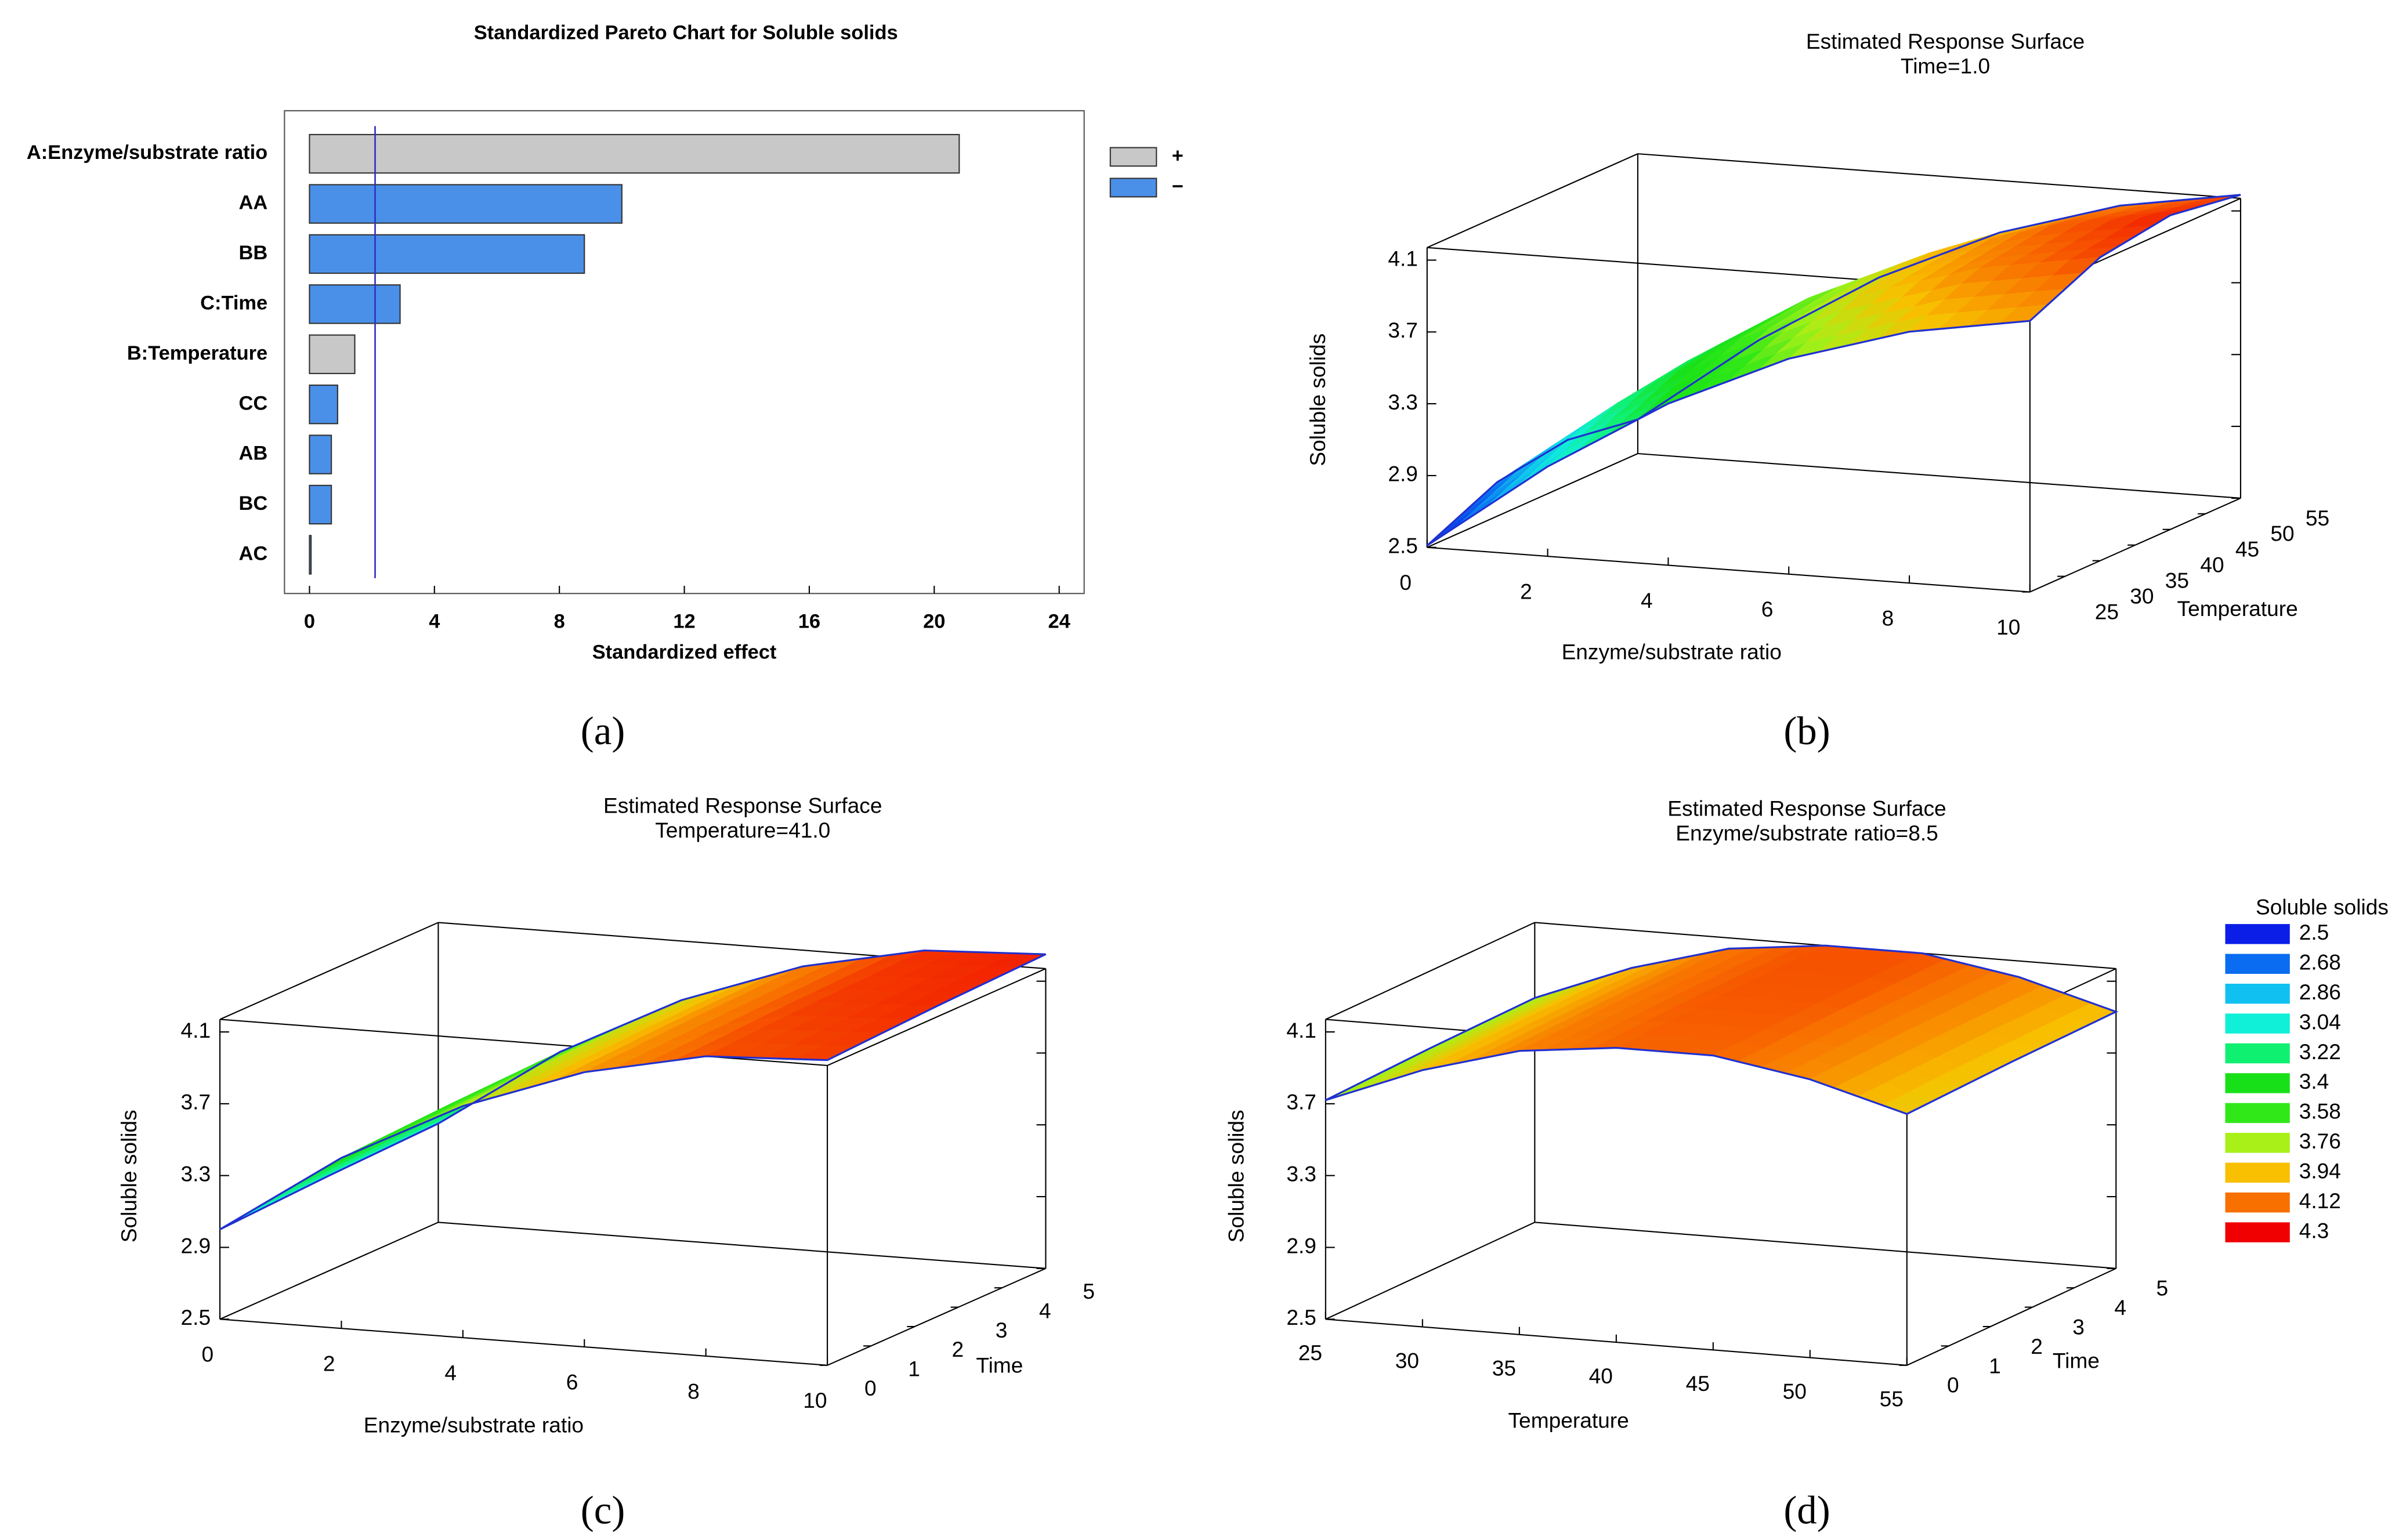 Image resolution: width=2399 pixels, height=1540 pixels. Describe the element at coordinates (1806, 1510) in the screenshot. I see `panel-label: (d)` at that location.